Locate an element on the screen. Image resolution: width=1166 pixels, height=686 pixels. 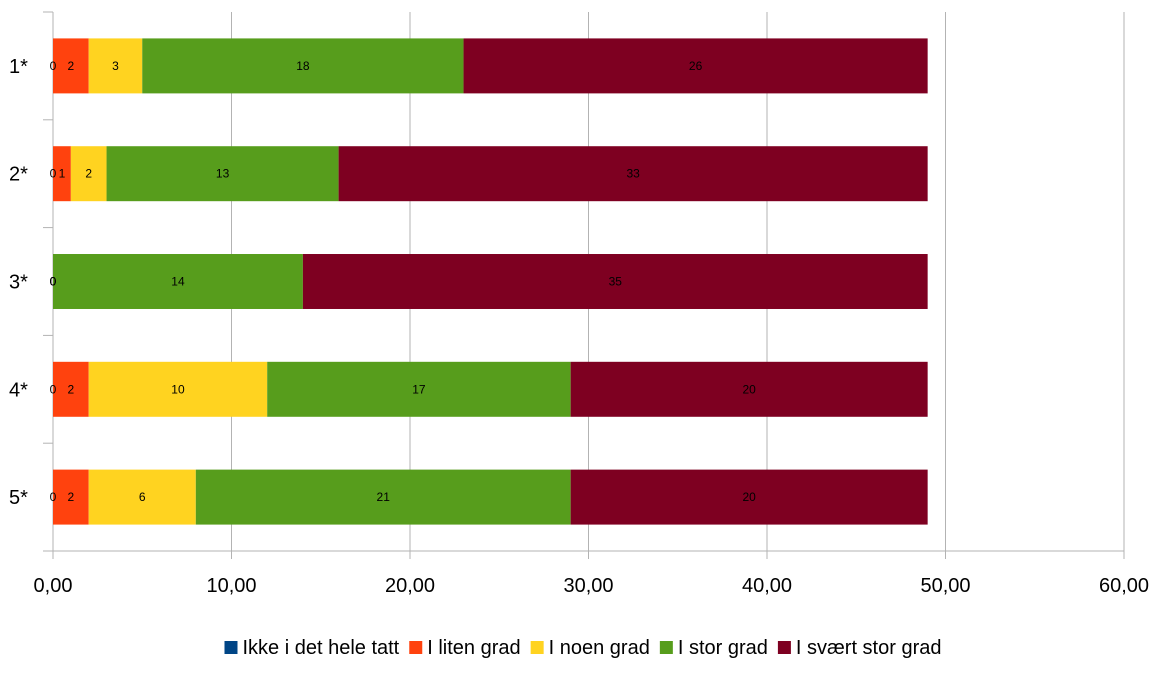
data-label: 3 is located at coordinates (115, 66).